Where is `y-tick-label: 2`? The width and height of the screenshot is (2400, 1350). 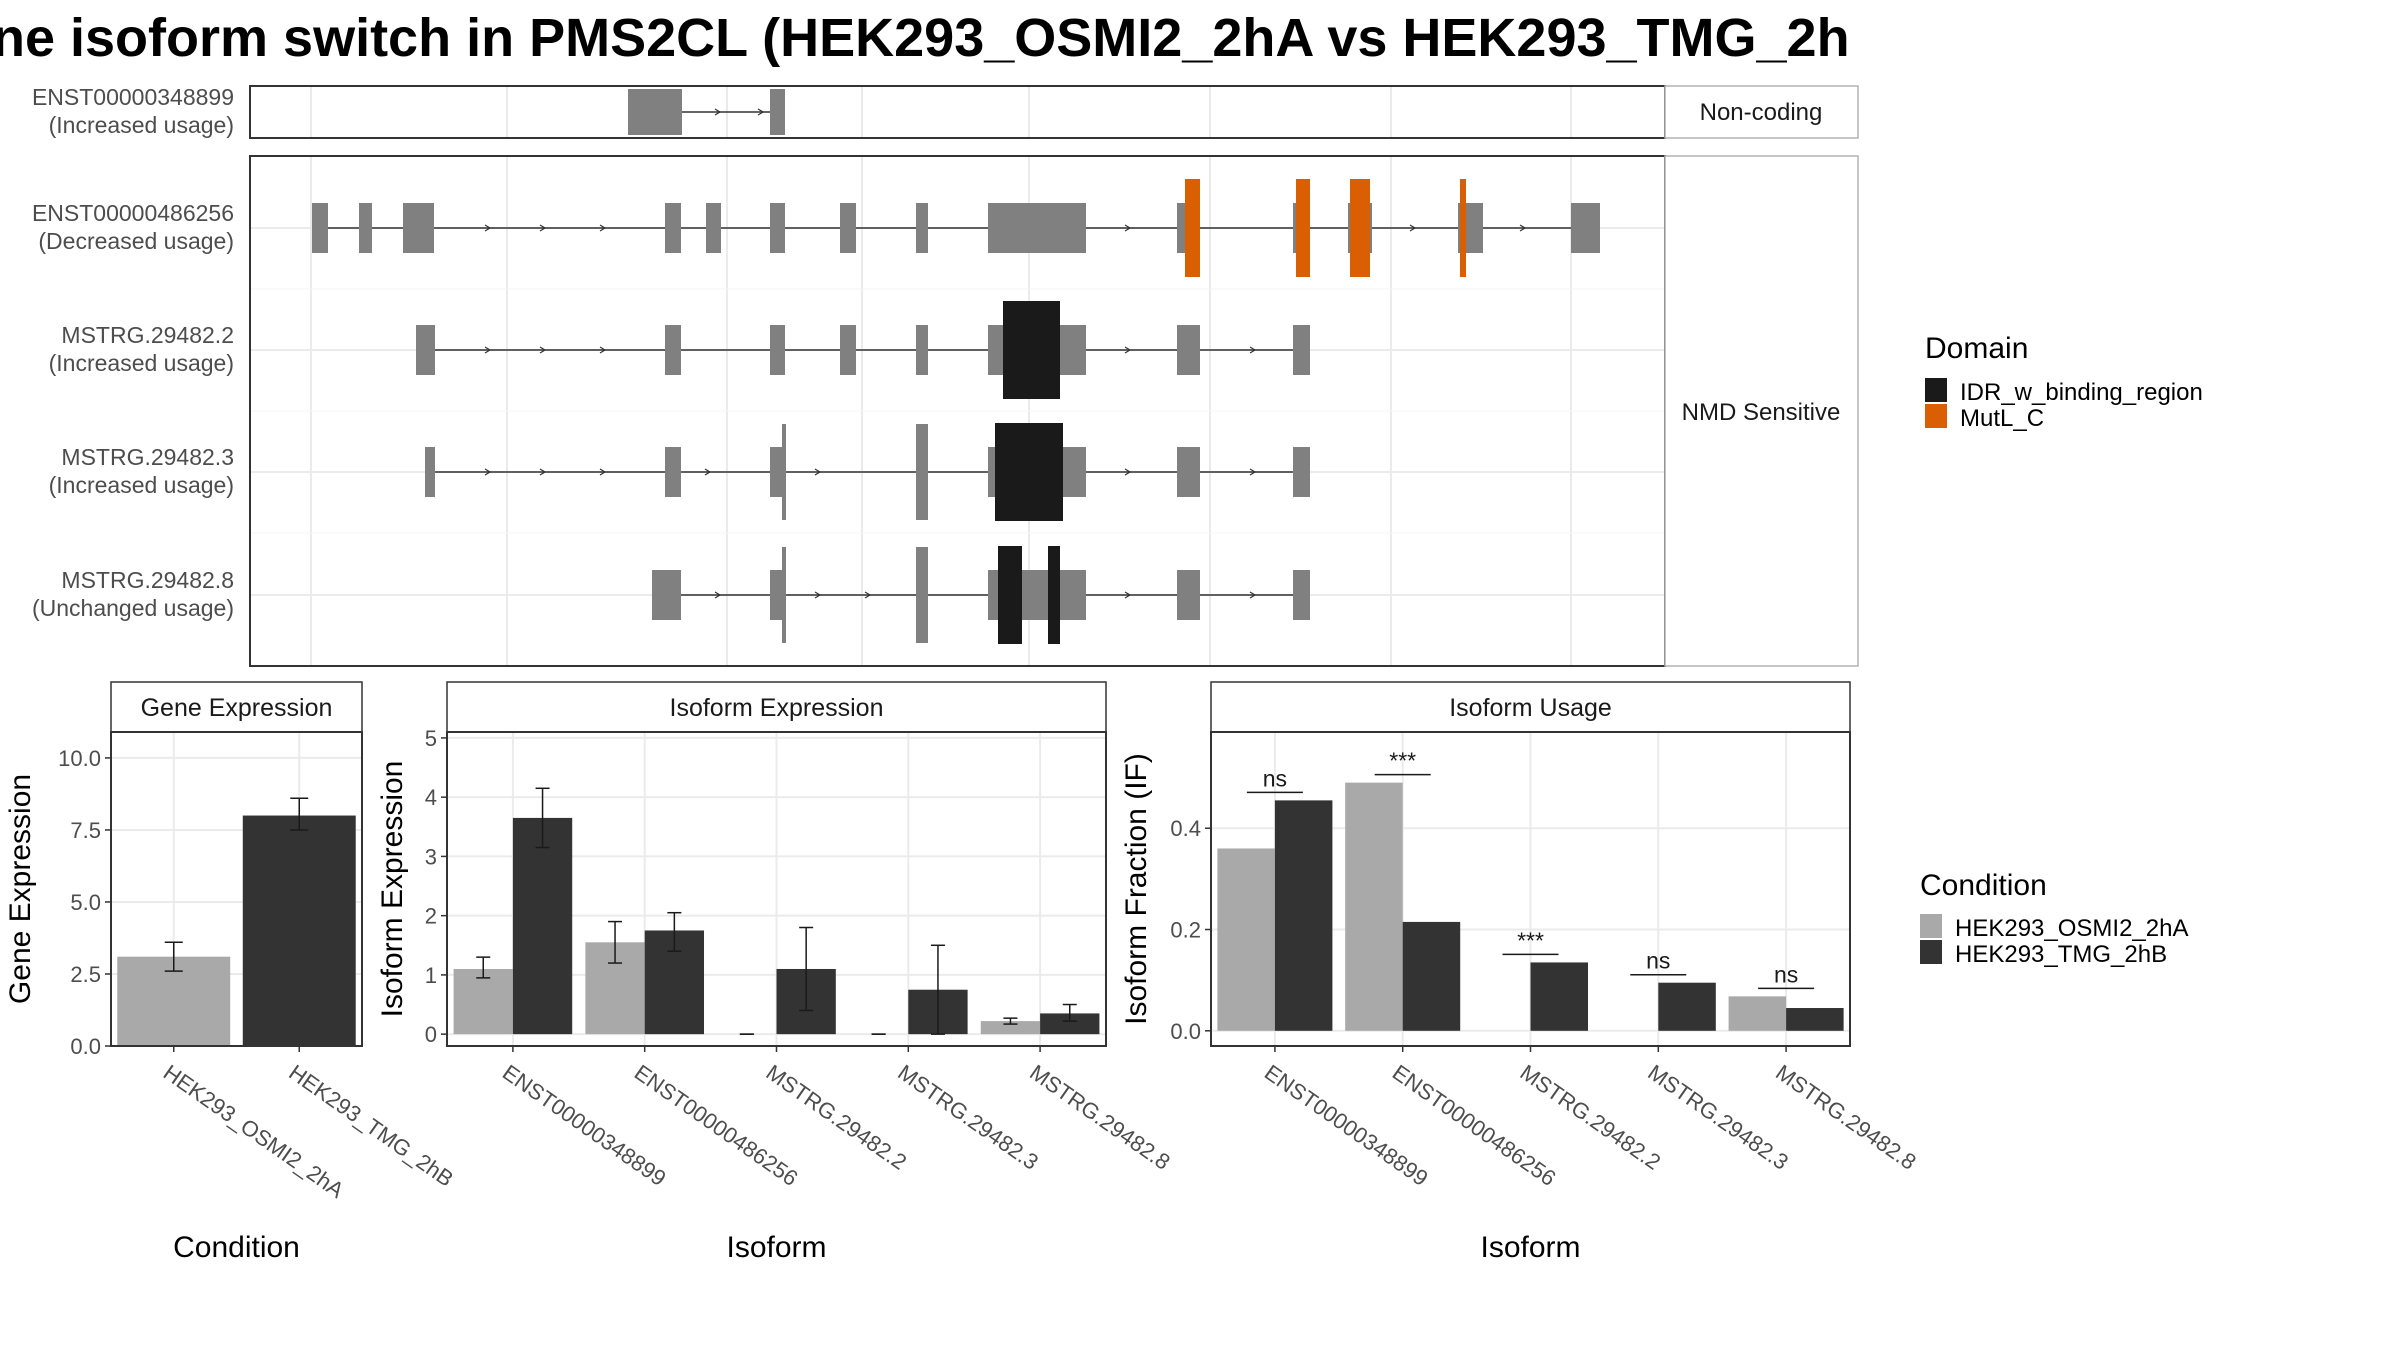
y-tick-label: 2 is located at coordinates (431, 916).